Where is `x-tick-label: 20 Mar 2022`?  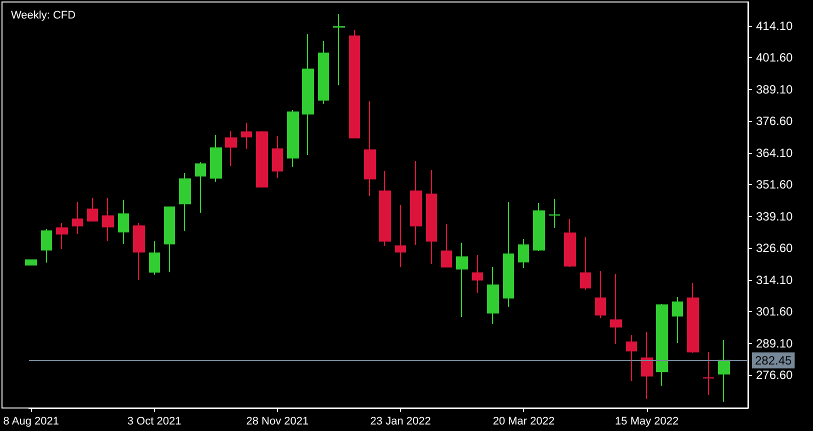 x-tick-label: 20 Mar 2022 is located at coordinates (523, 422).